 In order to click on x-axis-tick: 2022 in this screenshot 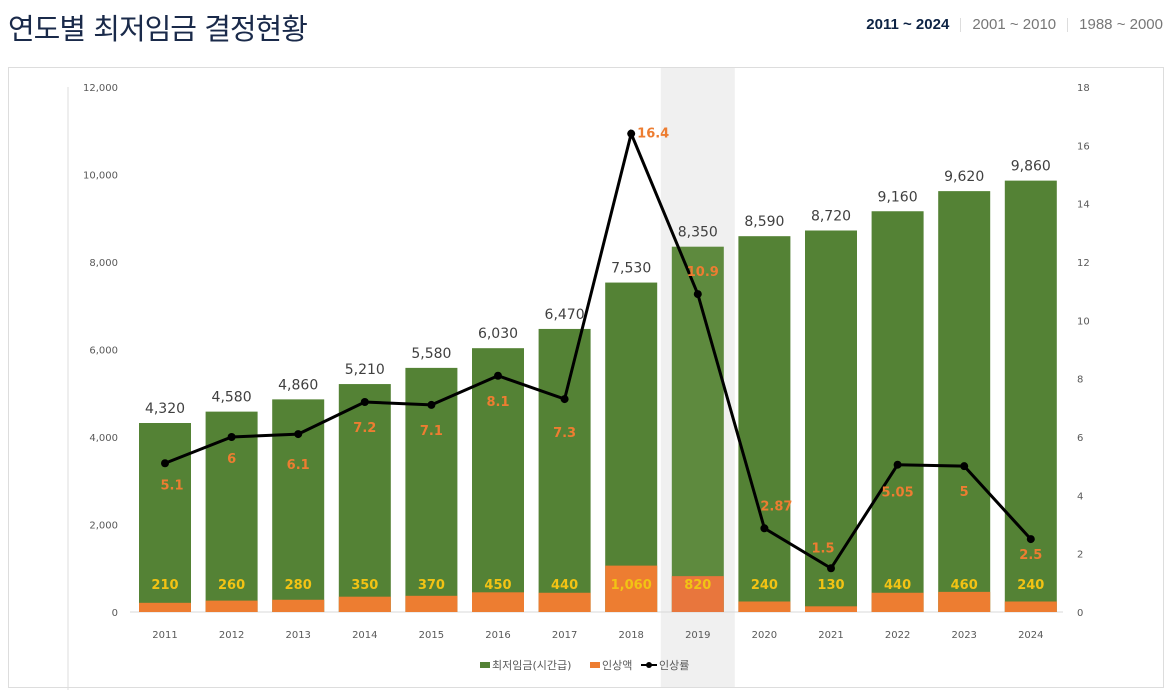, I will do `click(897, 635)`.